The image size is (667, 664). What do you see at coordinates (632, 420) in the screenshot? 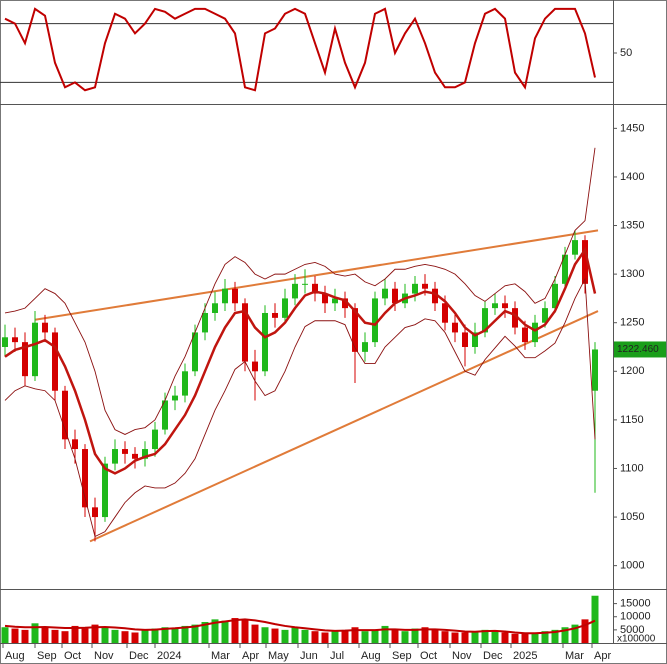
I see `y-tick-label: 1150` at bounding box center [632, 420].